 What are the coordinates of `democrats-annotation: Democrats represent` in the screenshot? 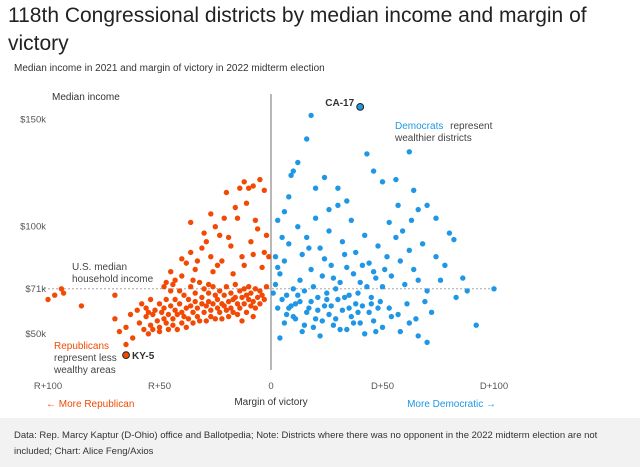 It's located at (444, 126).